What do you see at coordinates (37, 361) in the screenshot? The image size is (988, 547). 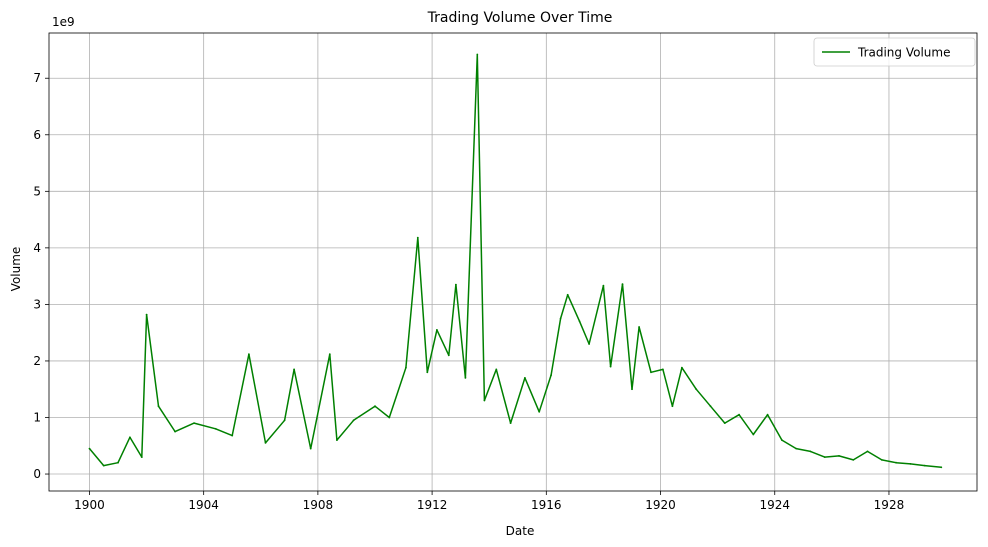 I see `y-tick-label-2: 2` at bounding box center [37, 361].